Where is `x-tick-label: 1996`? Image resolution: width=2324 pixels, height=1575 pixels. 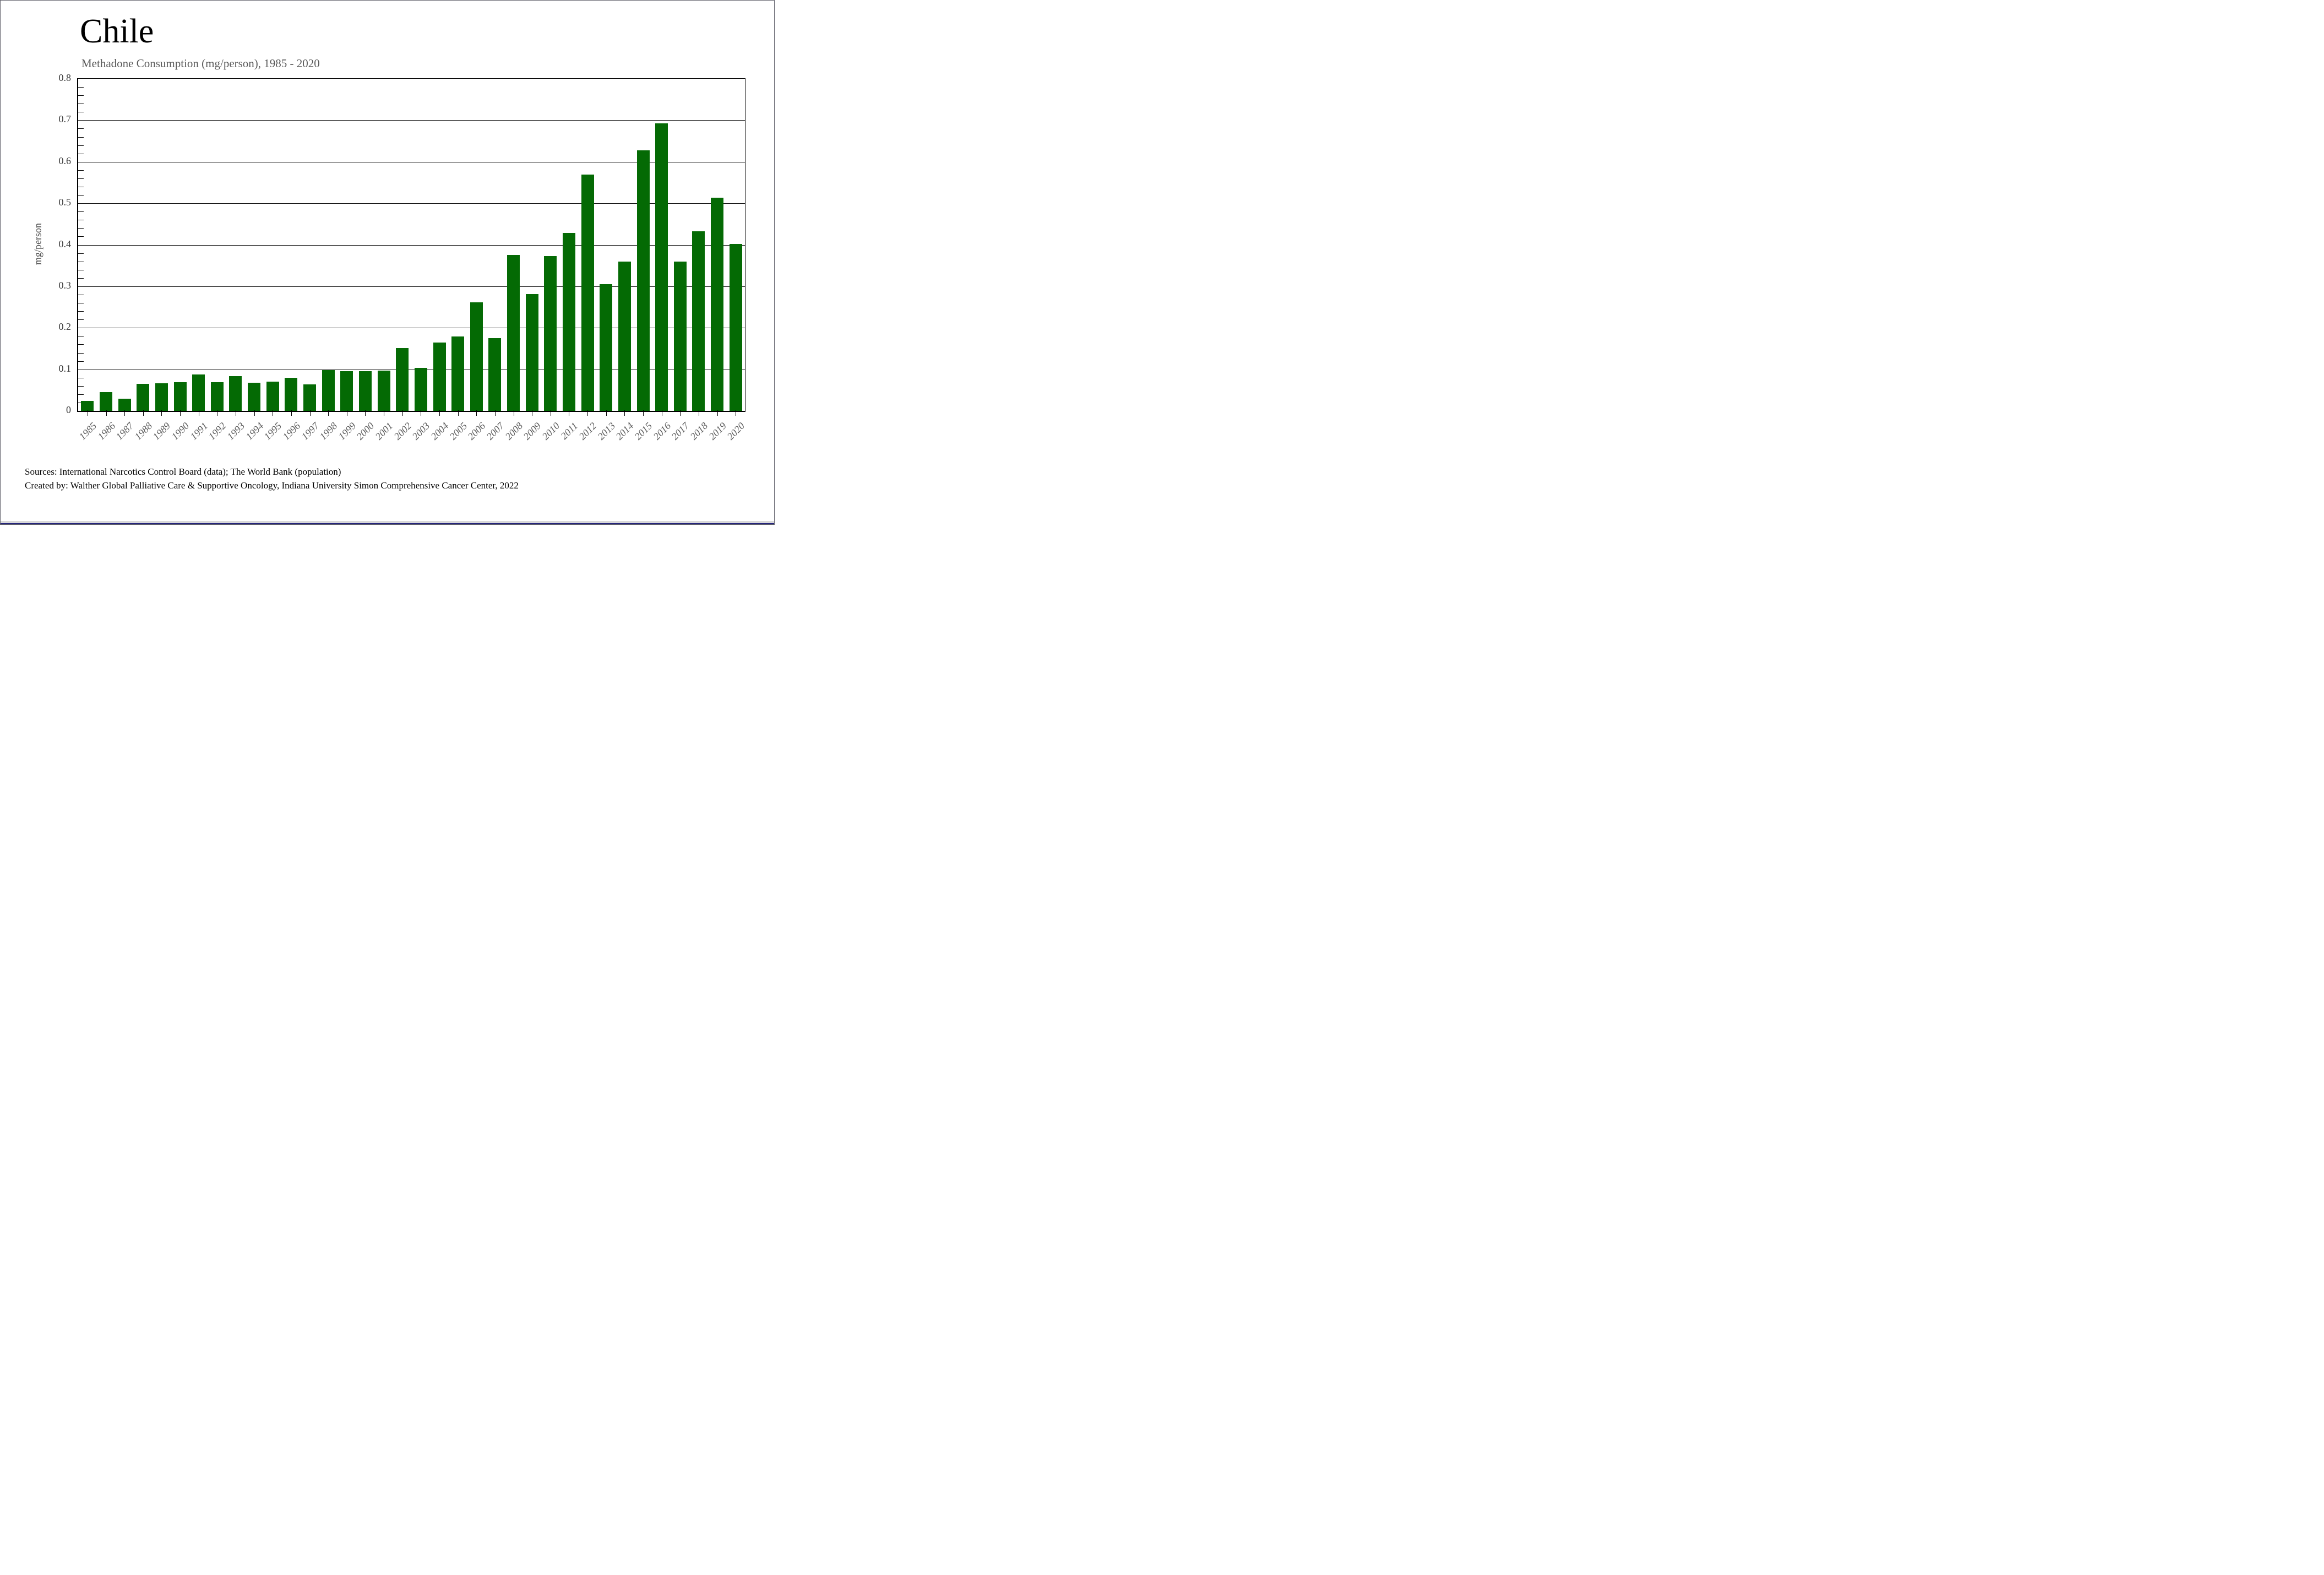
x-tick-label: 1996 is located at coordinates (291, 431).